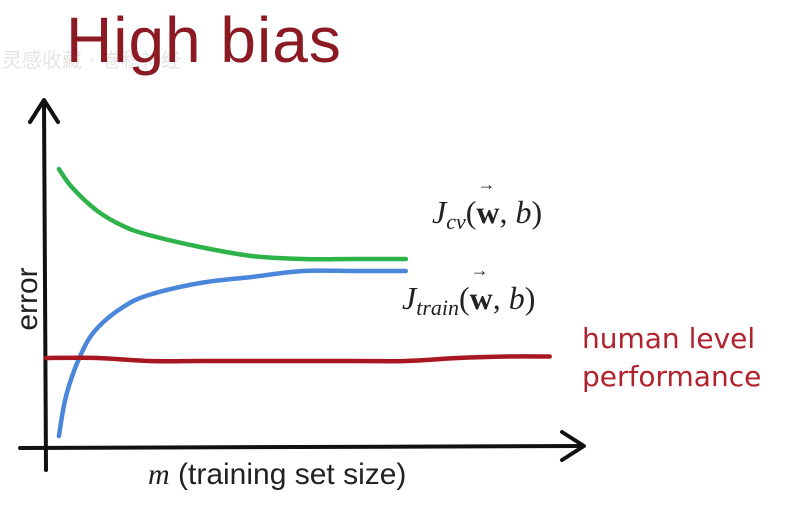  I want to click on cv-label-w: w, so click(487, 212).